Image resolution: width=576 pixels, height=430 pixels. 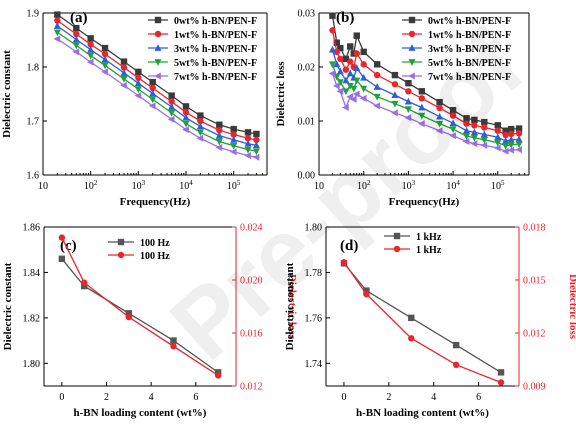 I want to click on y-tick-label: 1.82, so click(x=32, y=318).